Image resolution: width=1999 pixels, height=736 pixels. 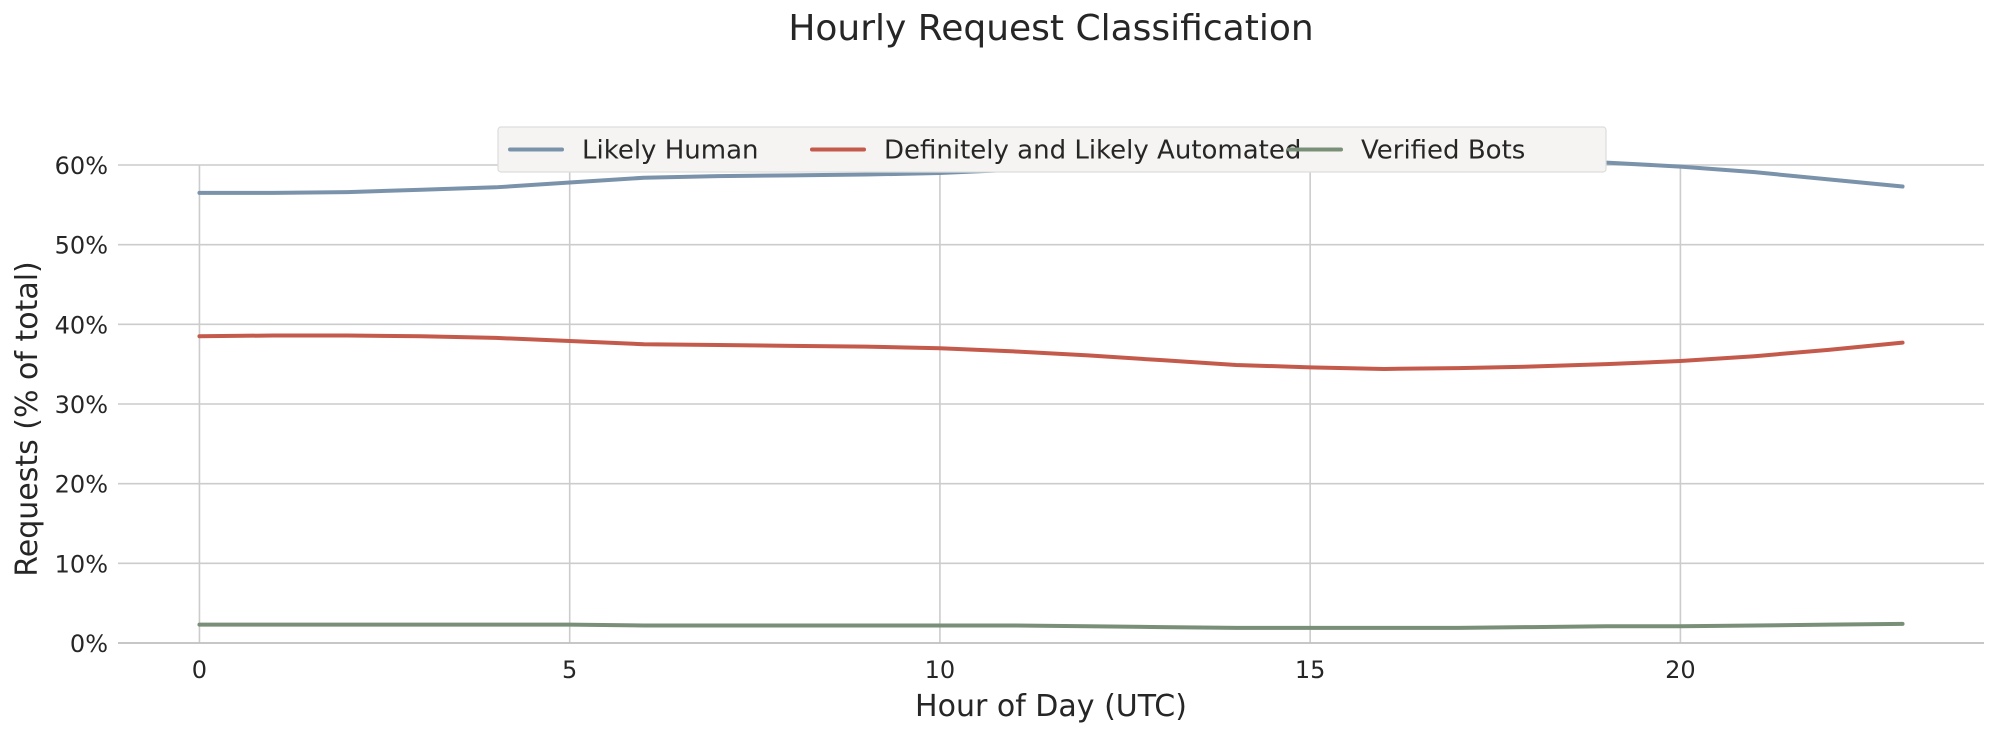 What do you see at coordinates (1310, 670) in the screenshot?
I see `x-tick-label: 15` at bounding box center [1310, 670].